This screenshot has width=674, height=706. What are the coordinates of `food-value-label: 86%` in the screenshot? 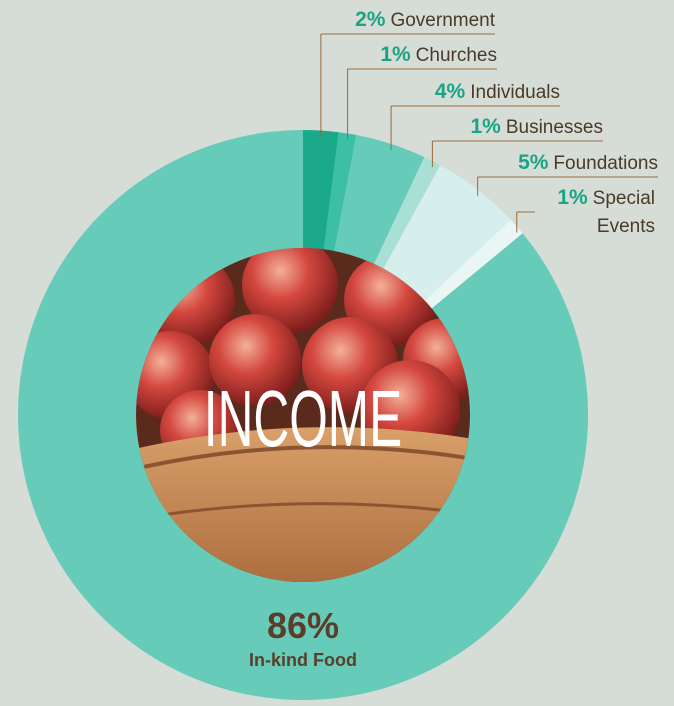 It's located at (303, 625).